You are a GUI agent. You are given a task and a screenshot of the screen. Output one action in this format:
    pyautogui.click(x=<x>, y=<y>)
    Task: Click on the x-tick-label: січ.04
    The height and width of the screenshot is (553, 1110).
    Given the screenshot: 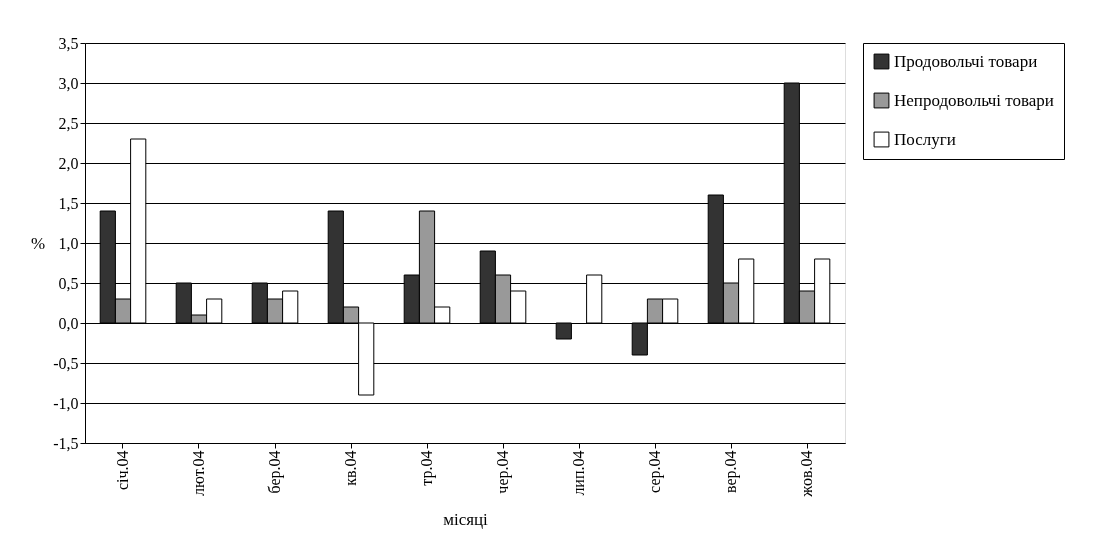 What is the action you would take?
    pyautogui.click(x=122, y=470)
    